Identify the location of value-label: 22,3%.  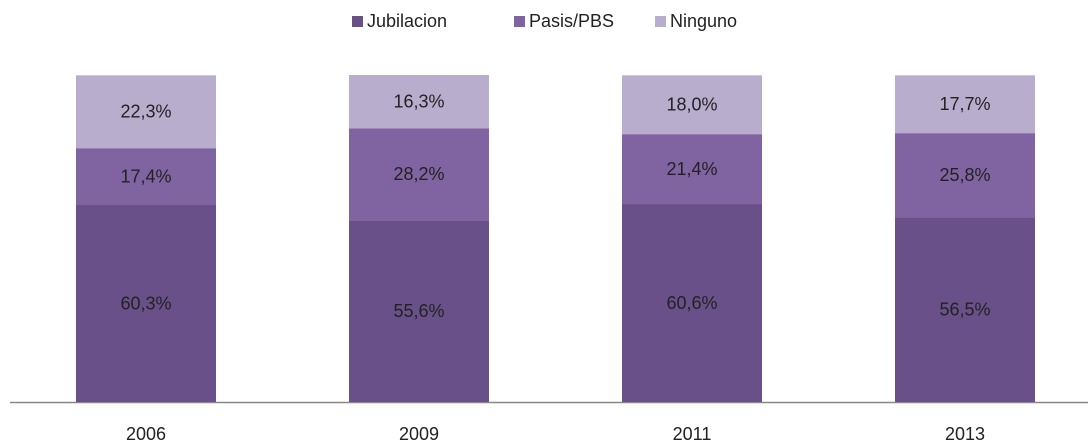
(145, 112).